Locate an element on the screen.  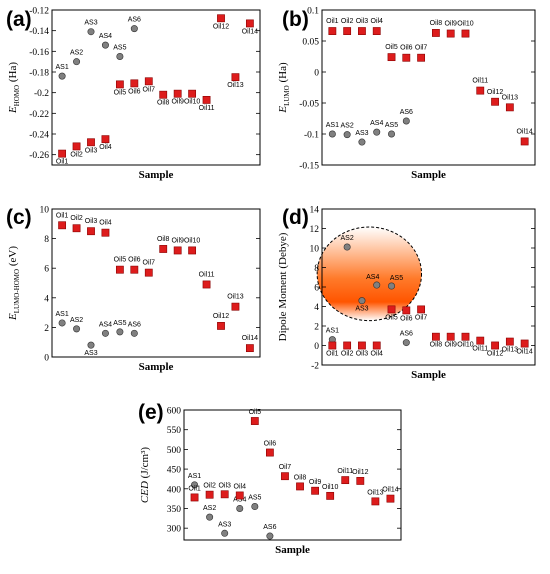
y-axis-label-sub: HOMO is located at coordinates (17, 95).